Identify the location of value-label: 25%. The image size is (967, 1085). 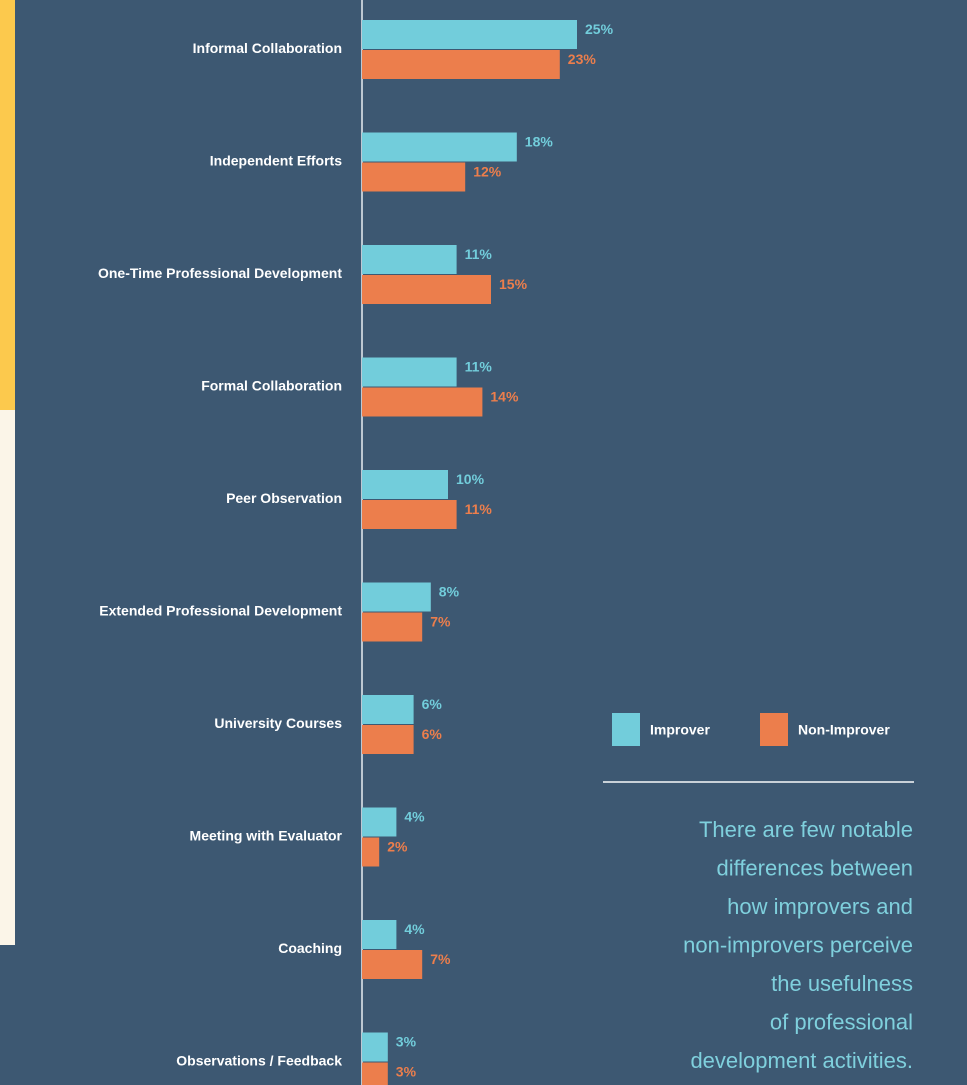
(599, 29).